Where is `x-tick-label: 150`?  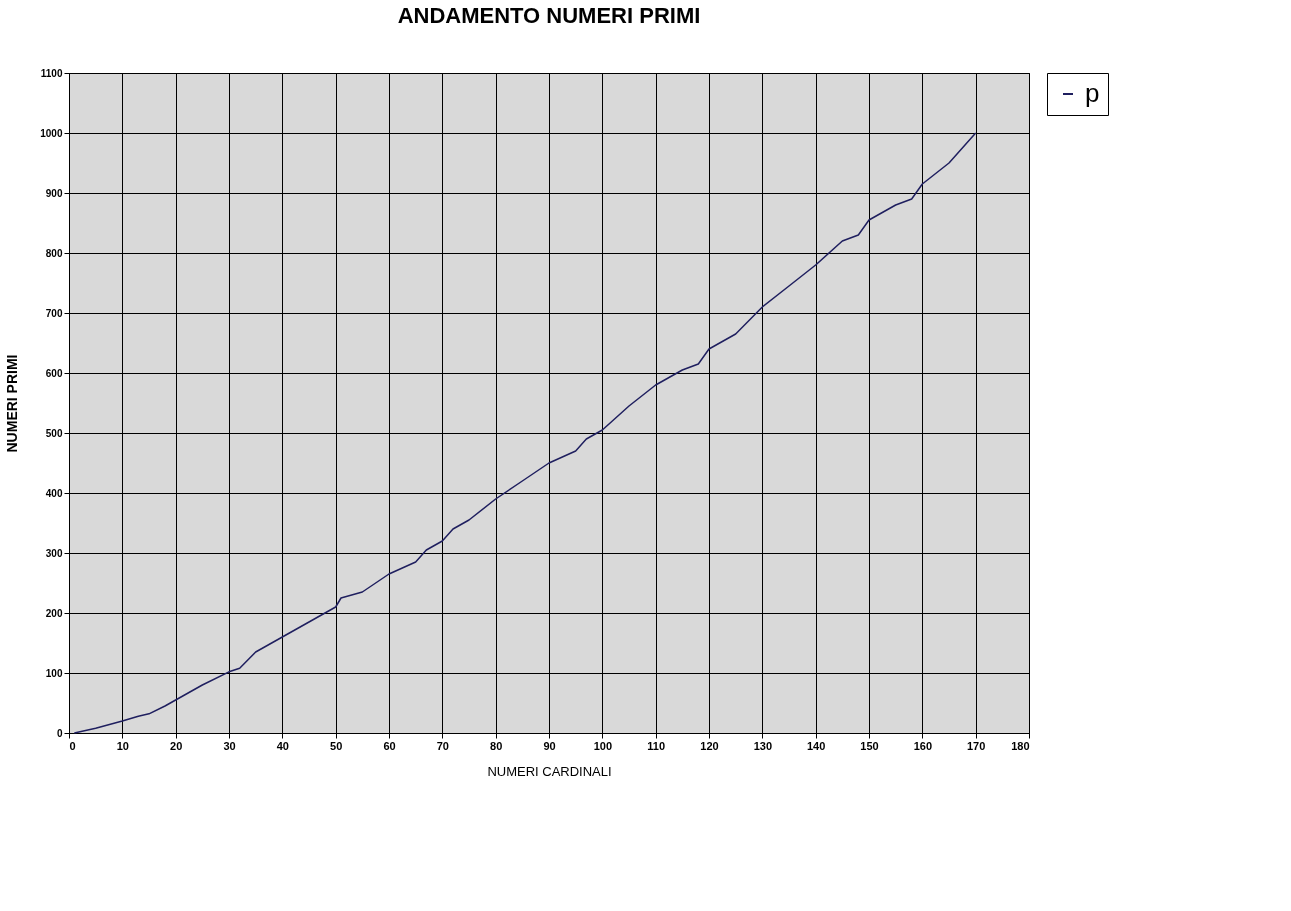
x-tick-label: 150 is located at coordinates (869, 745).